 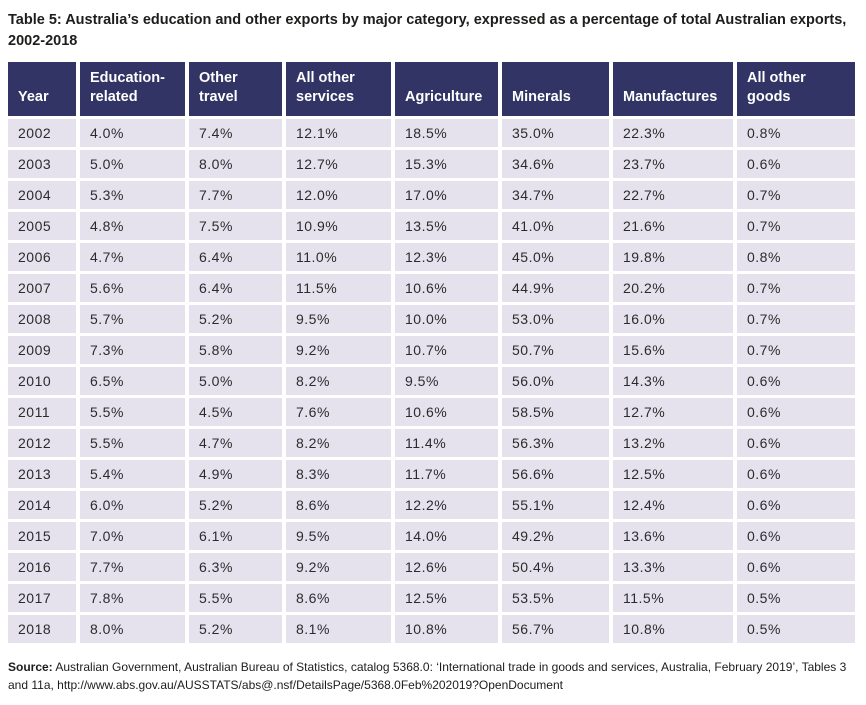 What do you see at coordinates (44, 290) in the screenshot?
I see `year-cell: 2007` at bounding box center [44, 290].